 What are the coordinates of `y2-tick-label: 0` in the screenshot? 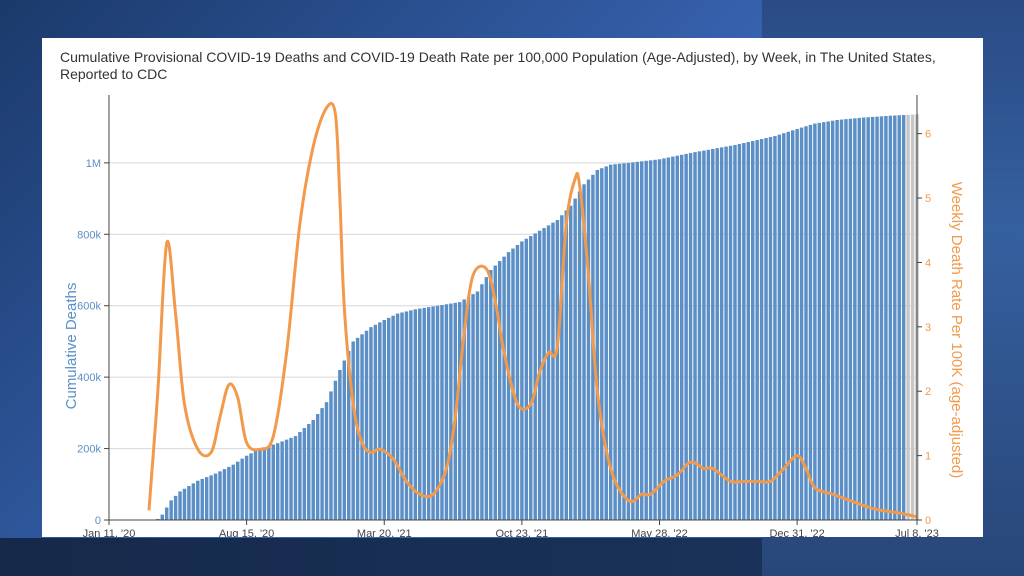 It's located at (928, 521).